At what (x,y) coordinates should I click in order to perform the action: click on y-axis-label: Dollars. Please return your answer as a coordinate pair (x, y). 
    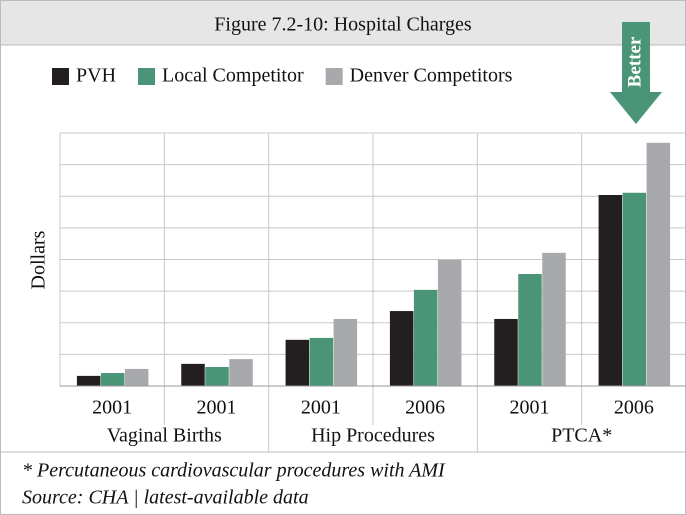
    Looking at the image, I should click on (39, 259).